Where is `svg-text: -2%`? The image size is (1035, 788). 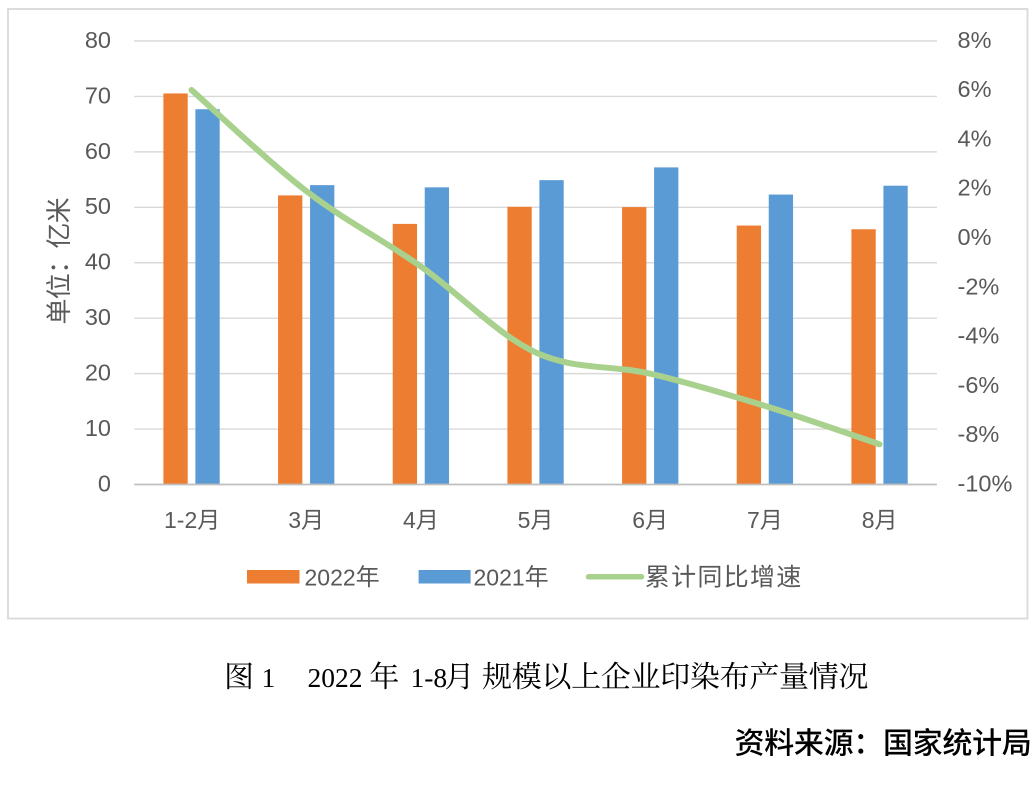
svg-text: -2% is located at coordinates (979, 286).